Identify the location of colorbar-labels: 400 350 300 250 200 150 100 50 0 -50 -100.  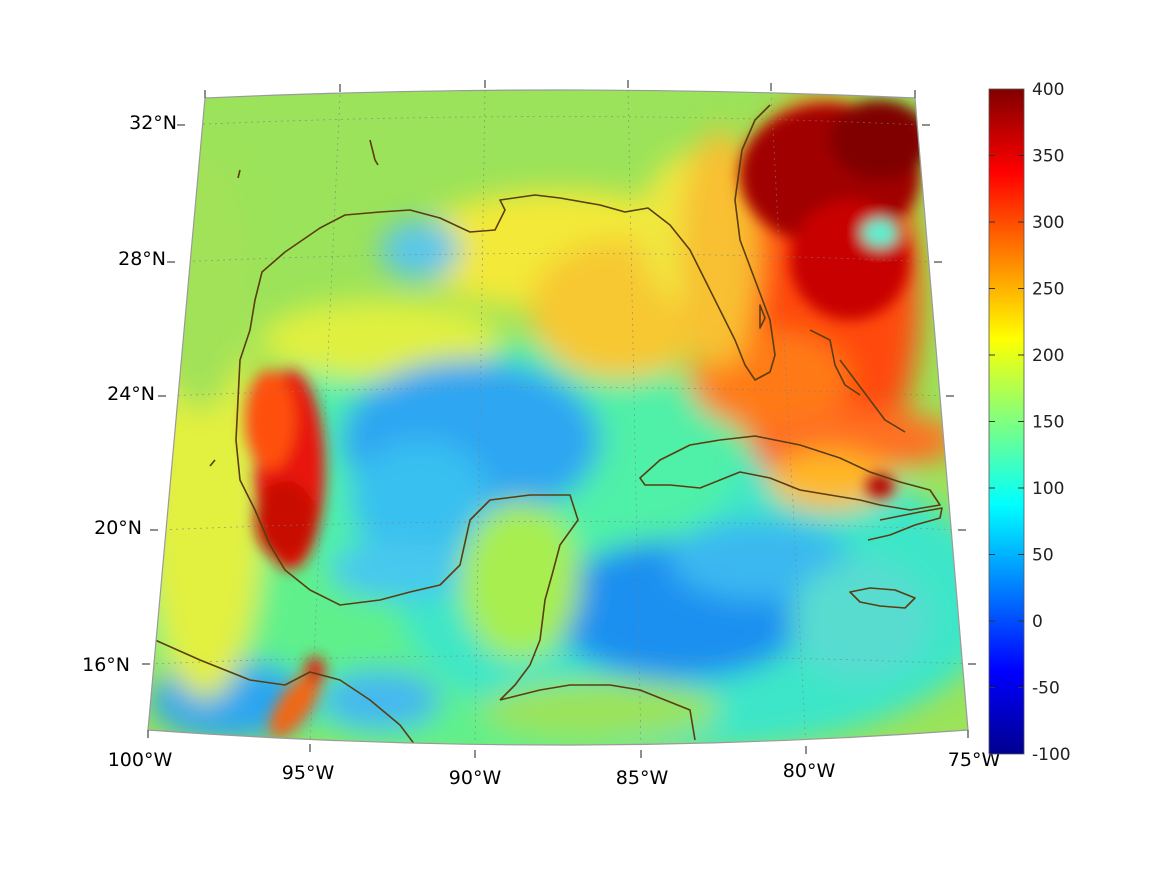
(1051, 422).